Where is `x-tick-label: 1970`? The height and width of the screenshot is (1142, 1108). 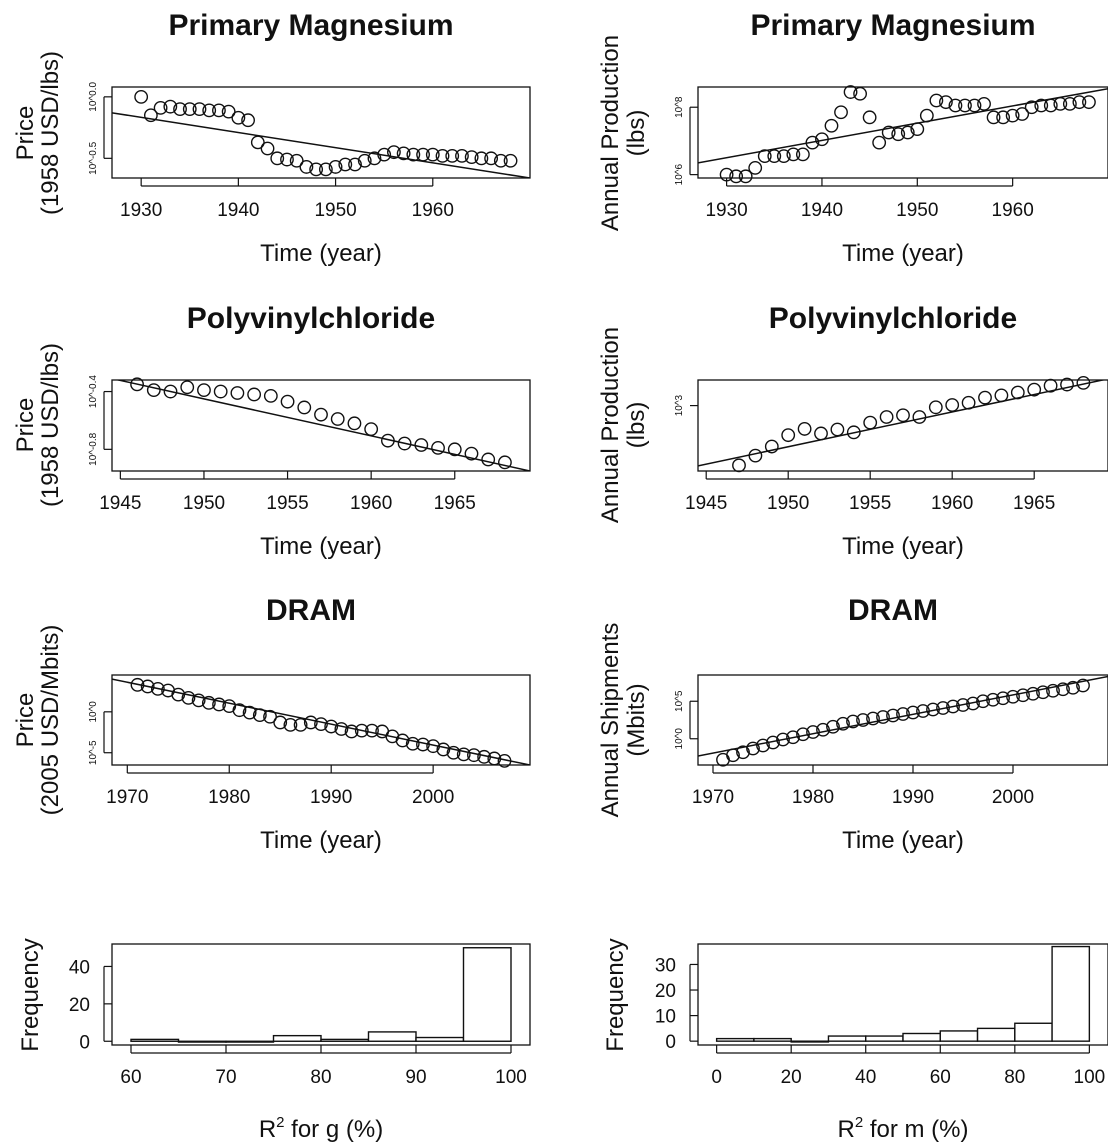 x-tick-label: 1970 is located at coordinates (127, 797).